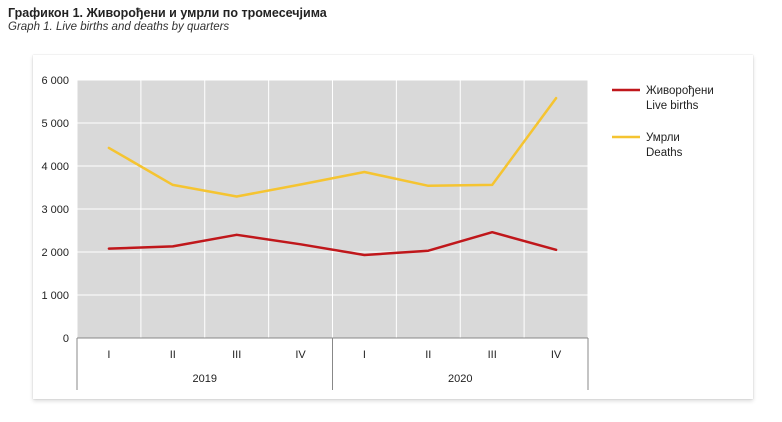 This screenshot has width=782, height=422. What do you see at coordinates (66, 339) in the screenshot?
I see `y-tick-label: 0` at bounding box center [66, 339].